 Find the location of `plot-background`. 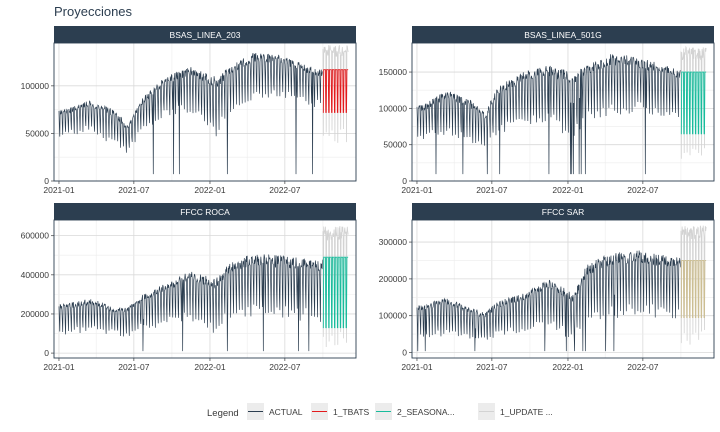

plot-background is located at coordinates (563, 289).